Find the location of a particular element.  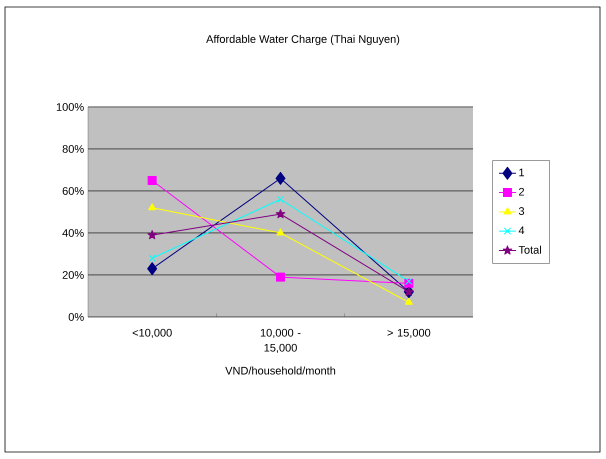

x-axis-title: VND/household/month is located at coordinates (280, 370).